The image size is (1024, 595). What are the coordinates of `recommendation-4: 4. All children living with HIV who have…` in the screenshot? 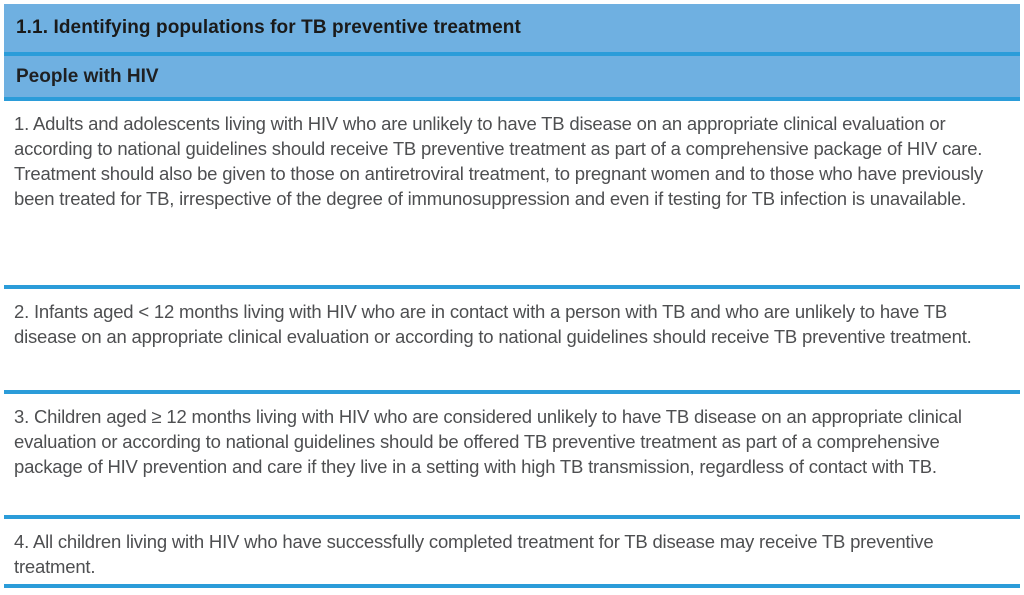 It's located at (474, 554).